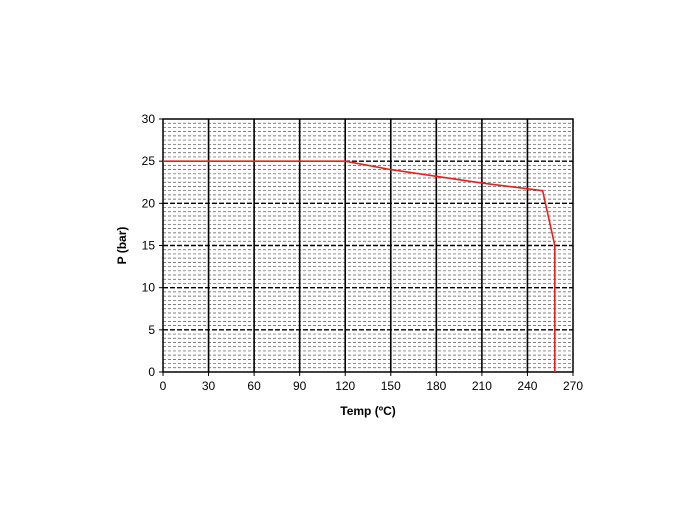  Describe the element at coordinates (149, 288) in the screenshot. I see `y-tick-label: 10` at that location.